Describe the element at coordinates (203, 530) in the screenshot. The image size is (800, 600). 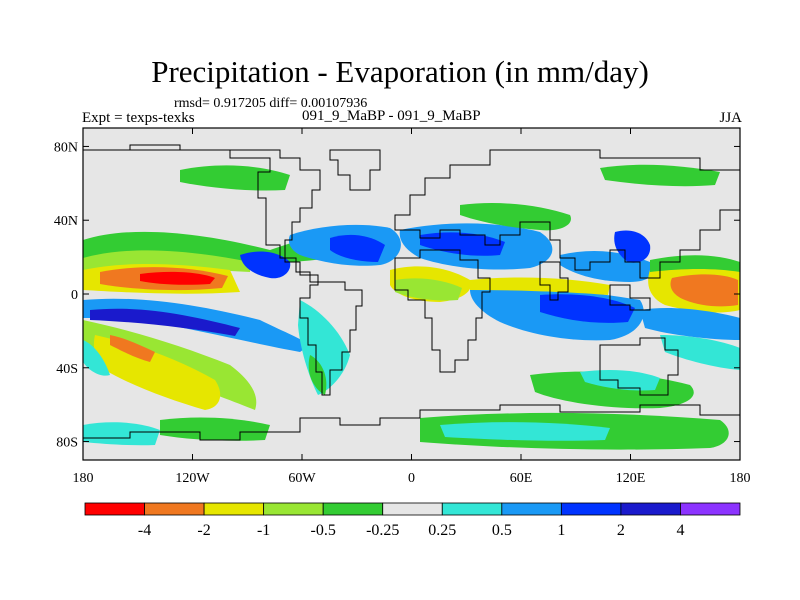
I see `colorbar-label: -2` at that location.